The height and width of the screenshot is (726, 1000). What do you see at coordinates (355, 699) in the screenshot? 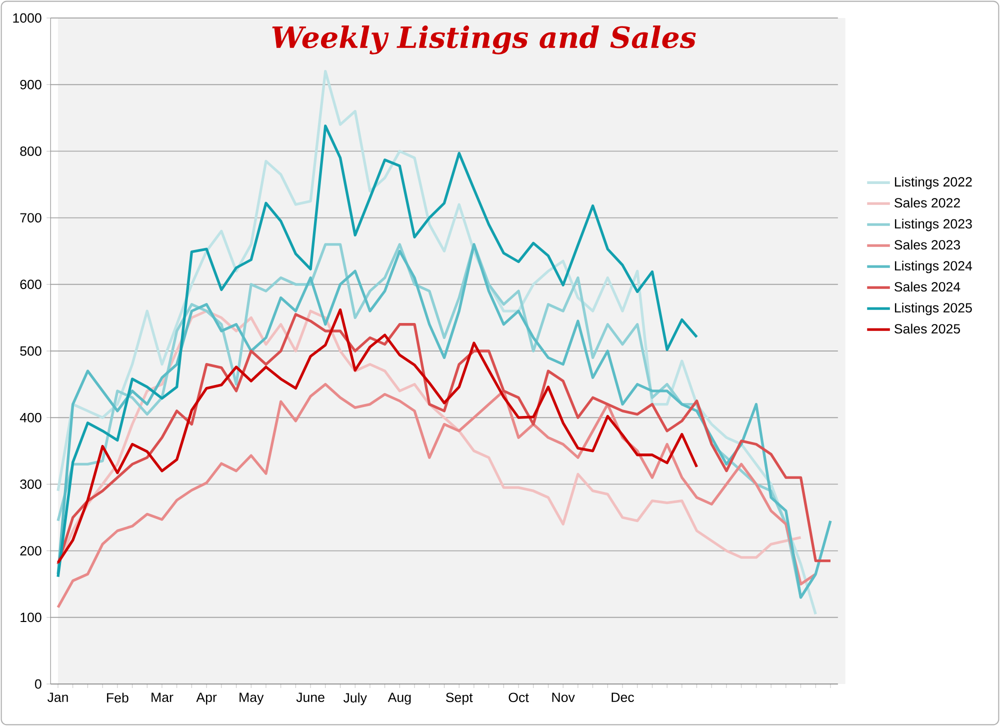
I see `x-tick-label: July` at bounding box center [355, 699].